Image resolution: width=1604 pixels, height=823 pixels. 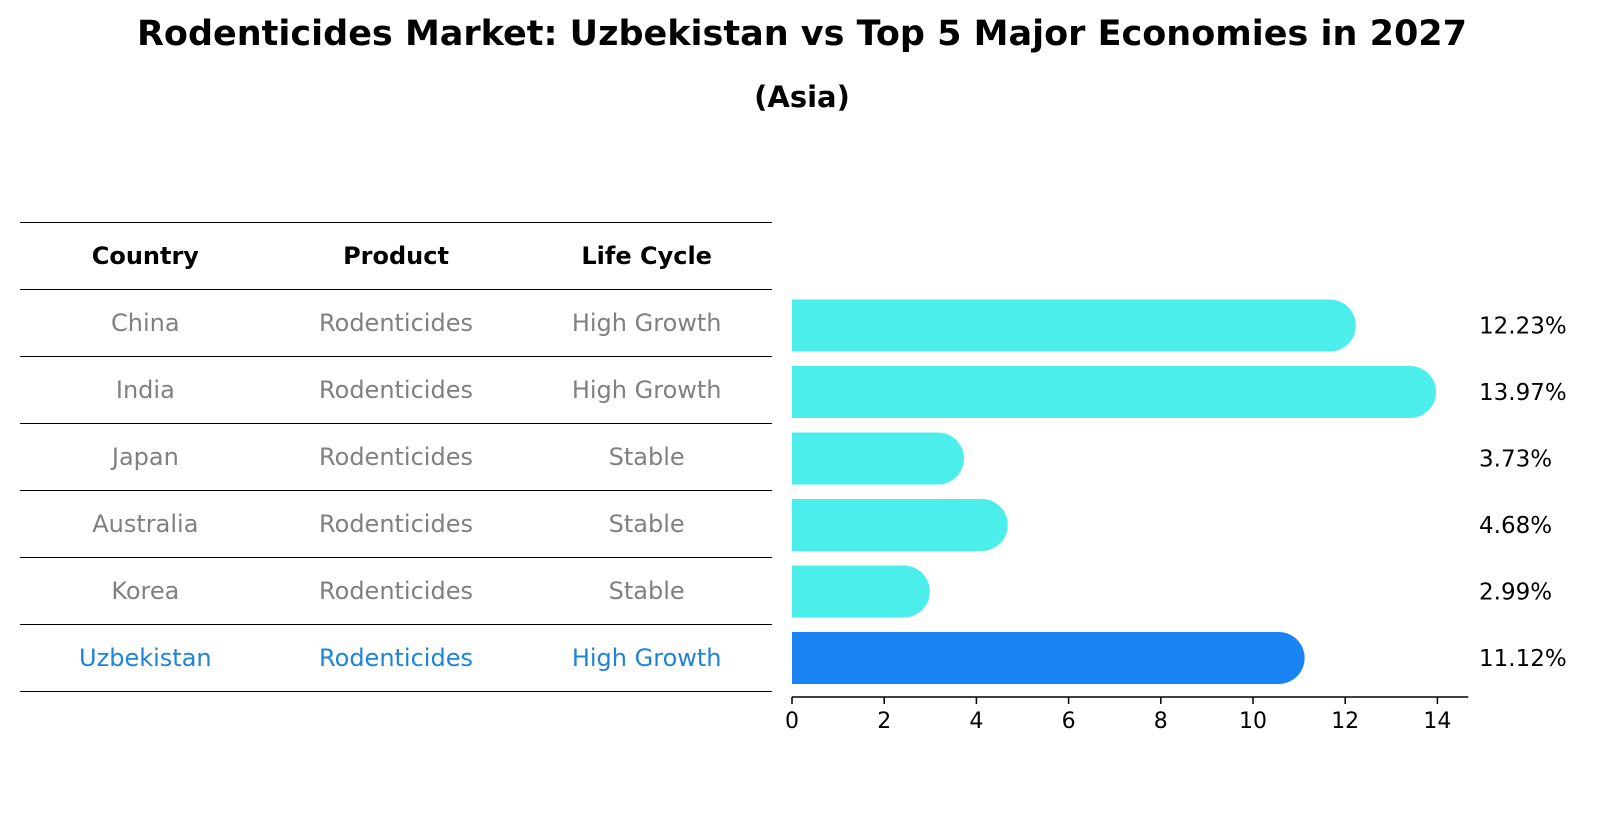 I want to click on header-country: Country, so click(x=145, y=256).